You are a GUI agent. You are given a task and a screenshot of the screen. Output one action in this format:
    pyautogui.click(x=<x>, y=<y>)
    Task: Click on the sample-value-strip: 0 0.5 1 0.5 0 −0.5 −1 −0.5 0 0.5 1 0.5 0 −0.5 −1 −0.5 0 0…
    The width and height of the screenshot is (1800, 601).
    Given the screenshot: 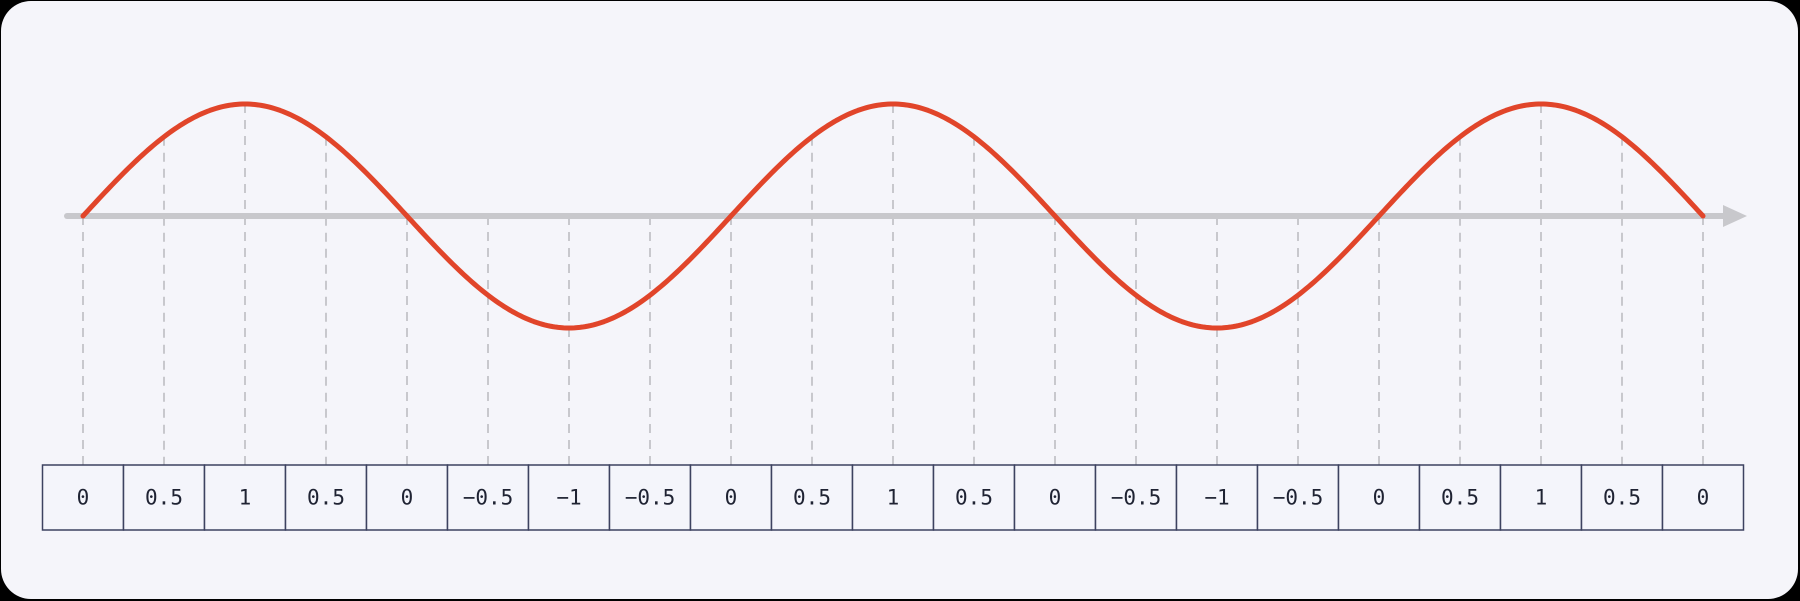 What is the action you would take?
    pyautogui.click(x=893, y=497)
    